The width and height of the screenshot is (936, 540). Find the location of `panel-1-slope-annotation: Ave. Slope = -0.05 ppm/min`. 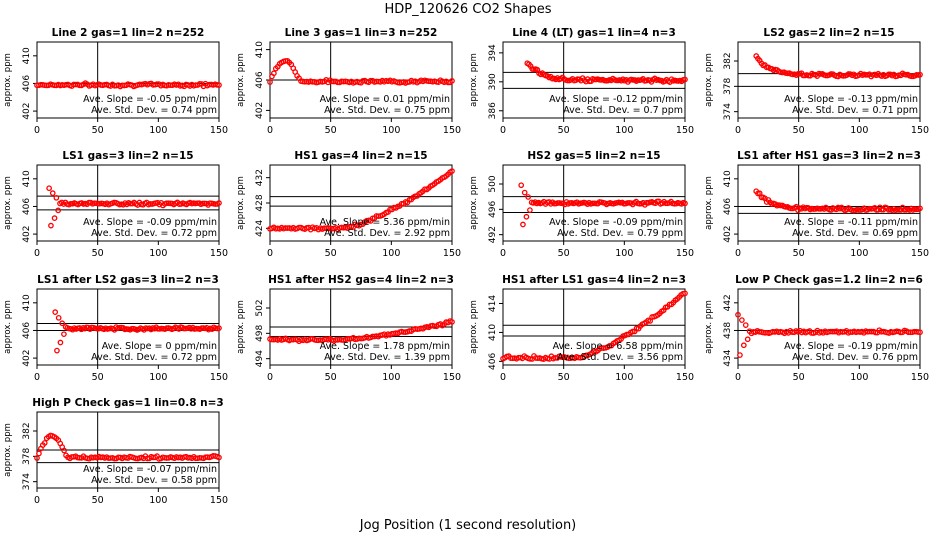

panel-1-slope-annotation: Ave. Slope = -0.05 ppm/min is located at coordinates (150, 99).